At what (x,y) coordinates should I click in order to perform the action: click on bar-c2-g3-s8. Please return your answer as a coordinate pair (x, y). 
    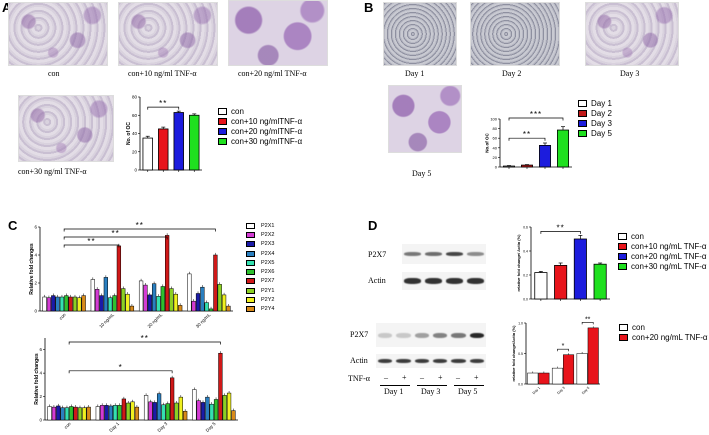
    Looking at the image, I should click on (229, 406).